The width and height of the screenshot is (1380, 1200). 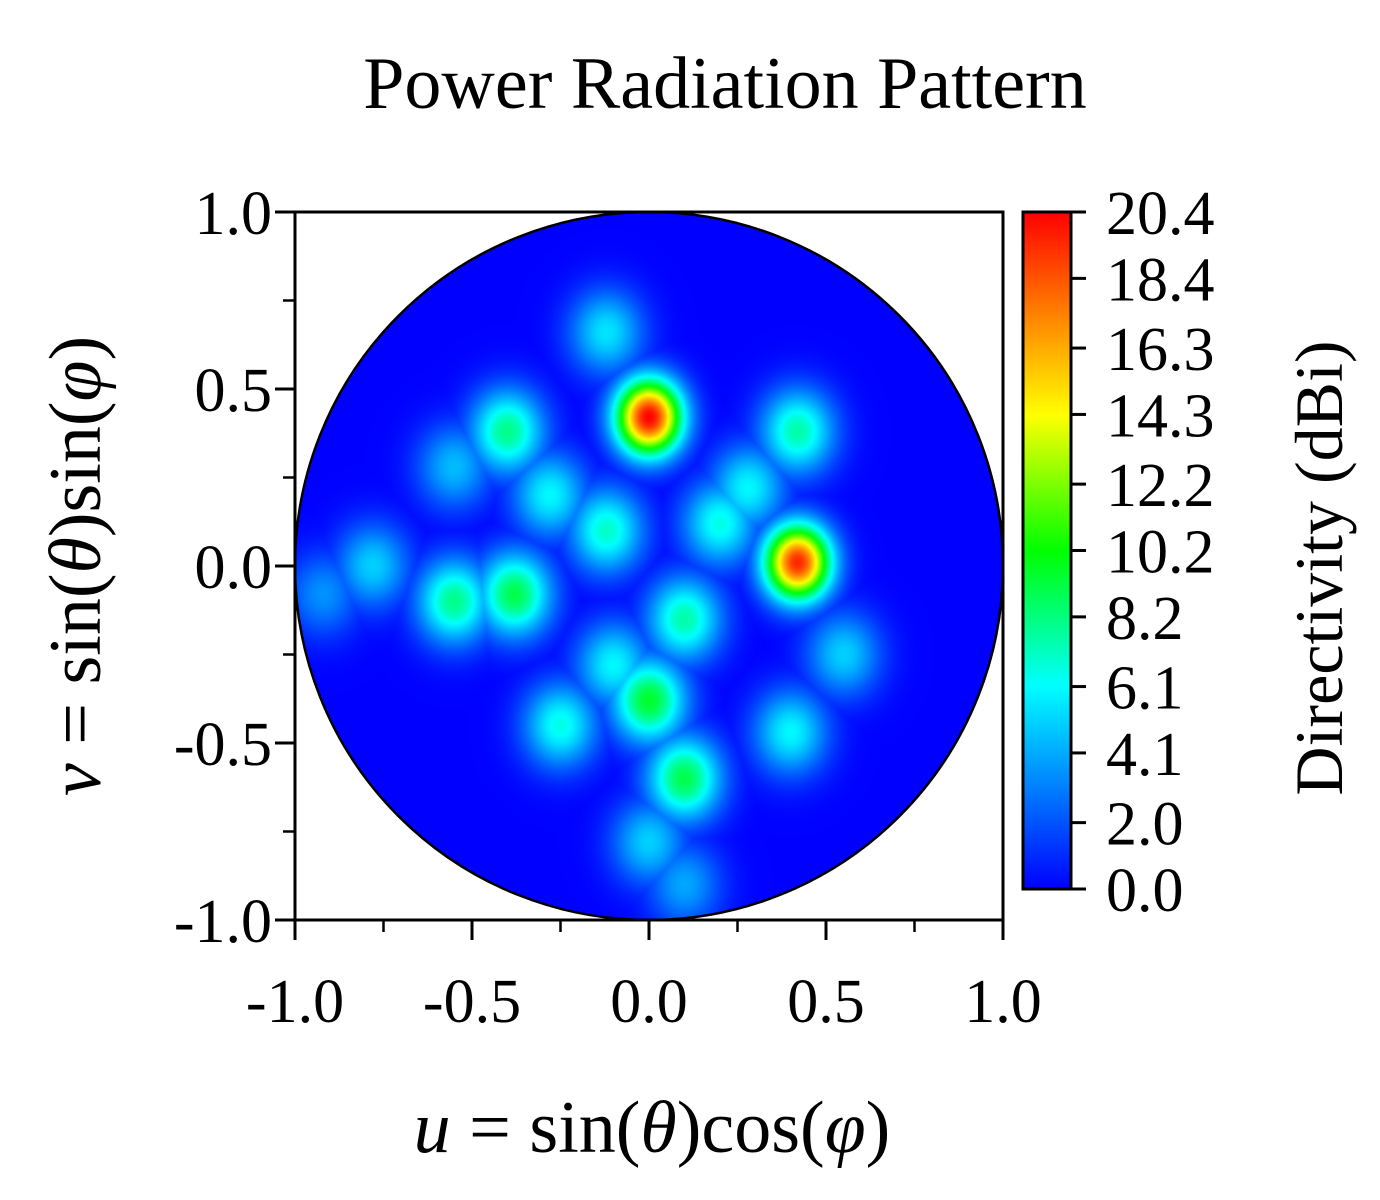 What do you see at coordinates (845, 1128) in the screenshot?
I see `x-axis-label-phi: φ` at bounding box center [845, 1128].